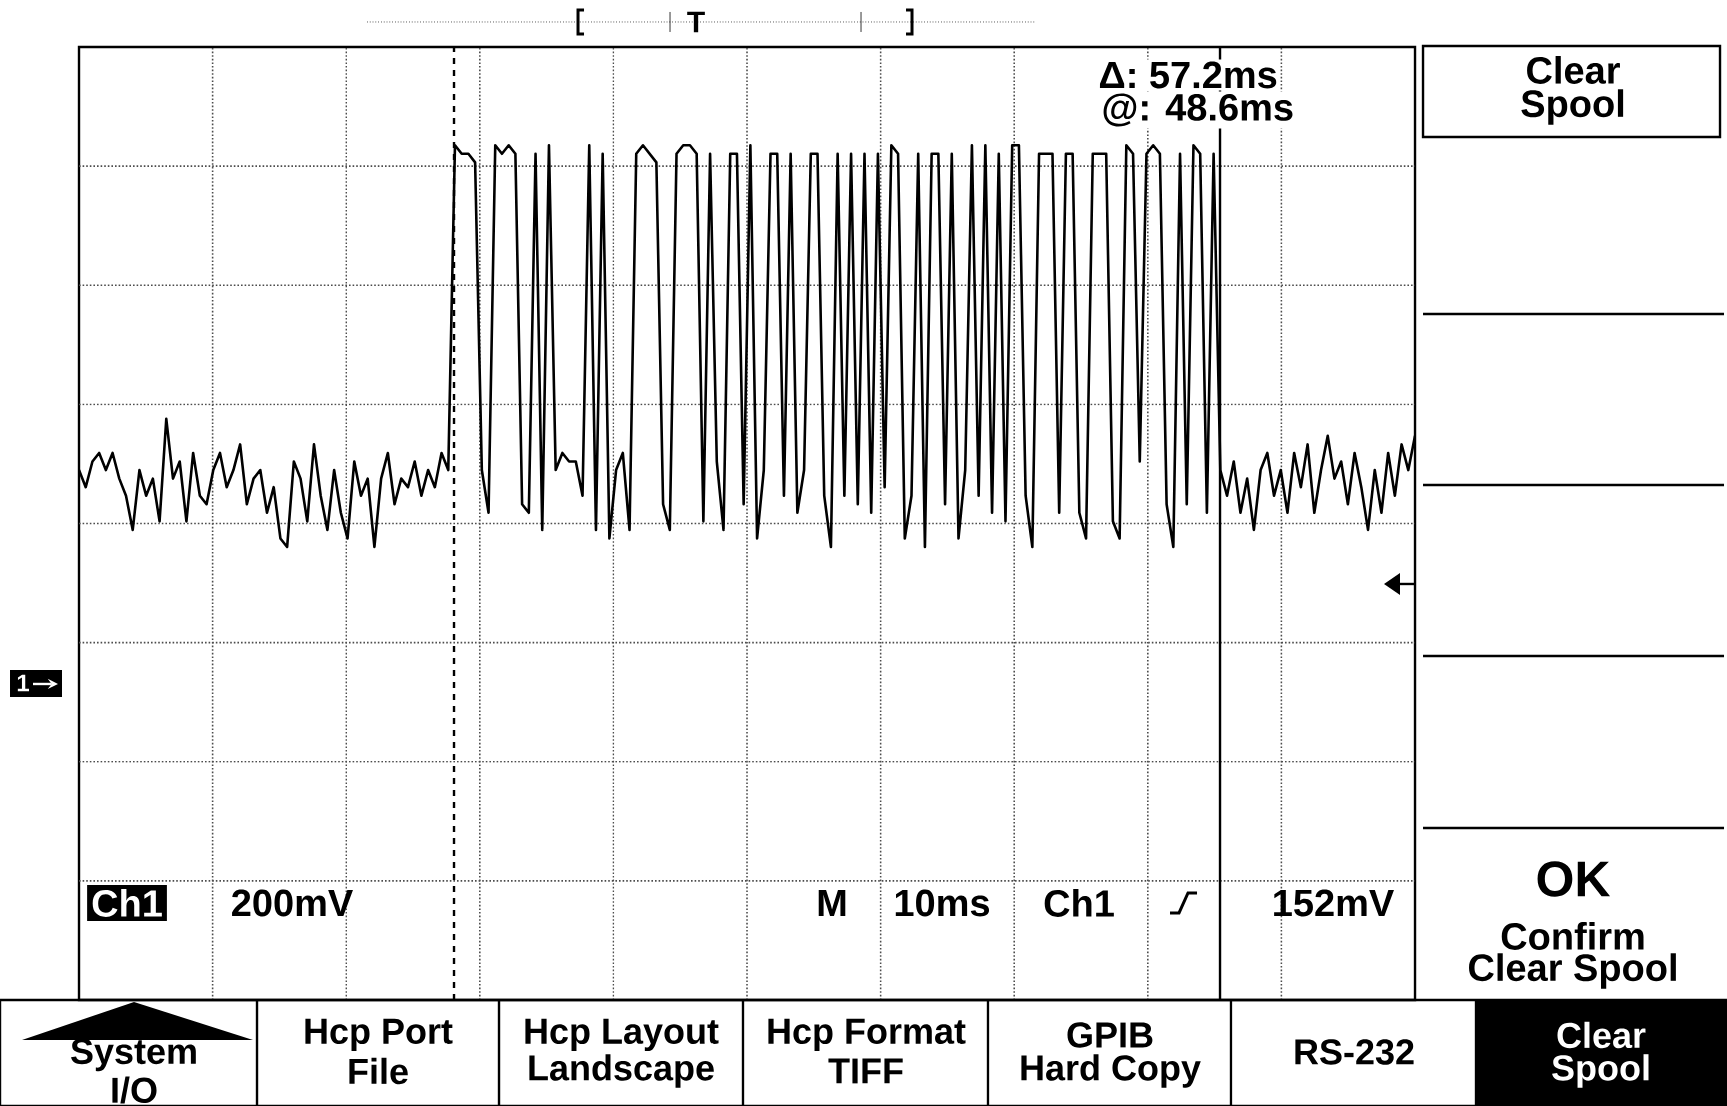  What do you see at coordinates (696, 22) in the screenshot?
I see `text: T` at bounding box center [696, 22].